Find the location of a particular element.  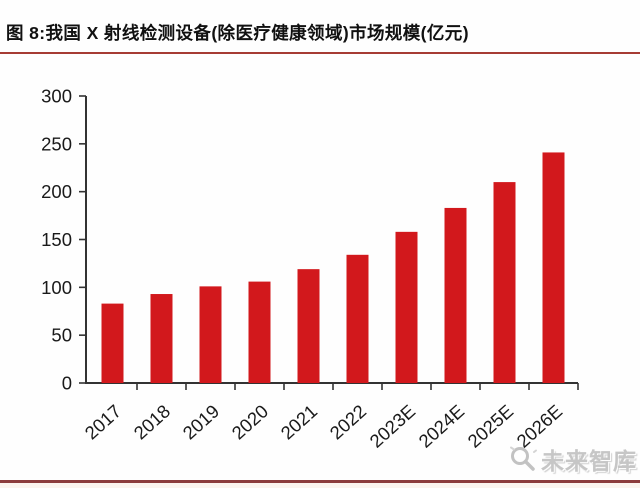

y-tick-label: 150 is located at coordinates (56, 239).